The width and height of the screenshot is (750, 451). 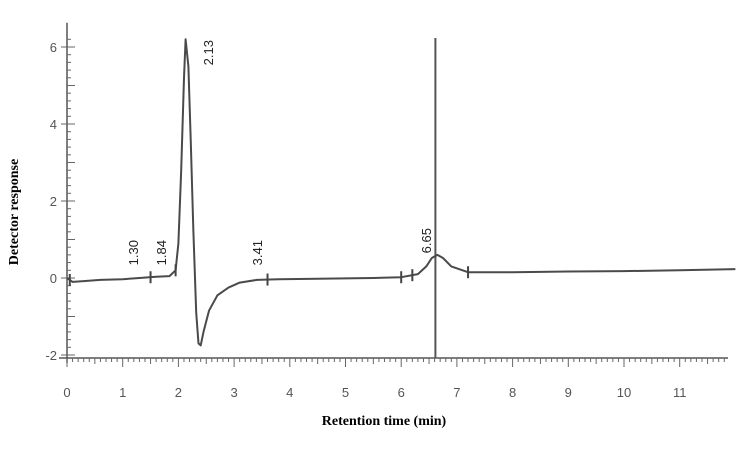 What do you see at coordinates (456, 392) in the screenshot?
I see `x-tick-label: 7` at bounding box center [456, 392].